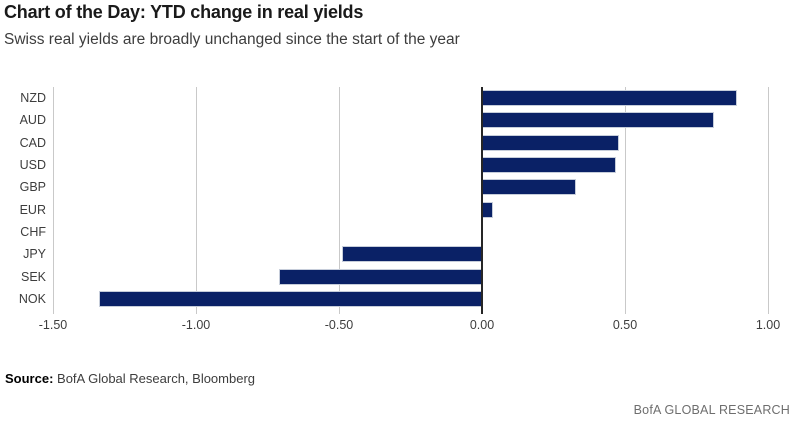  I want to click on zero-axis-line, so click(482, 200).